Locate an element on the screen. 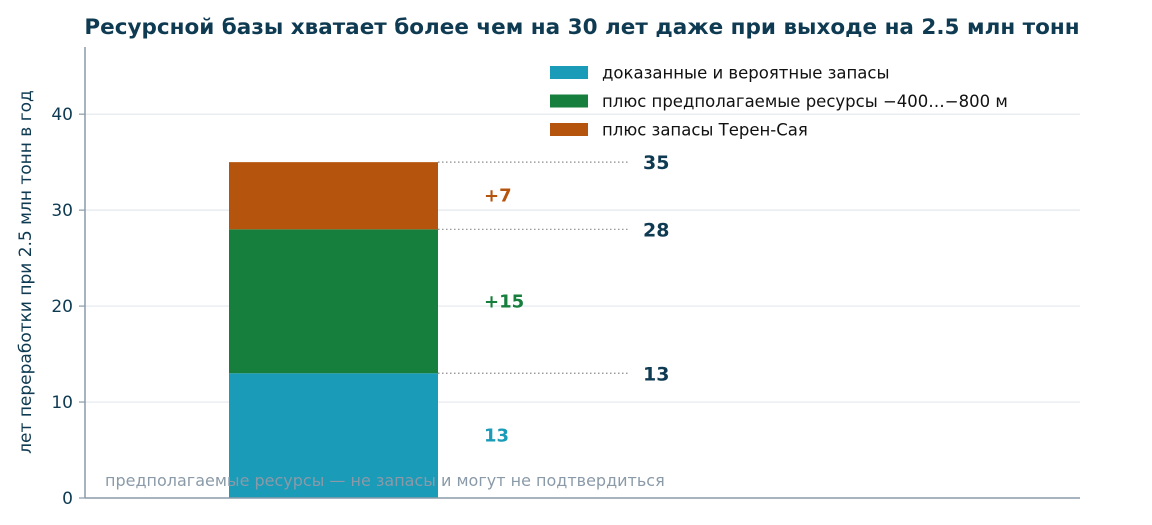 The width and height of the screenshot is (1152, 525). y-tick-label: 0 is located at coordinates (67, 499).